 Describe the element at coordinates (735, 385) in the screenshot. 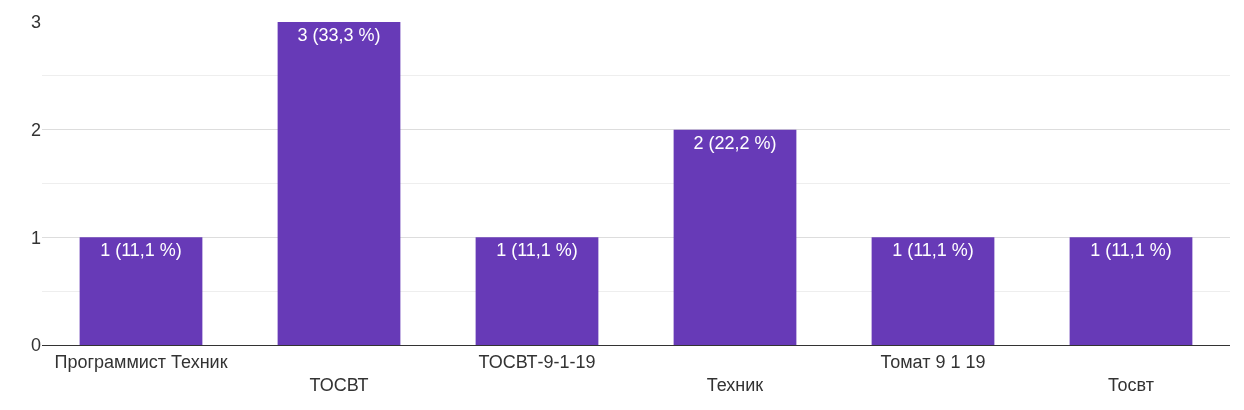

I see `x-tick-label: Техник` at that location.